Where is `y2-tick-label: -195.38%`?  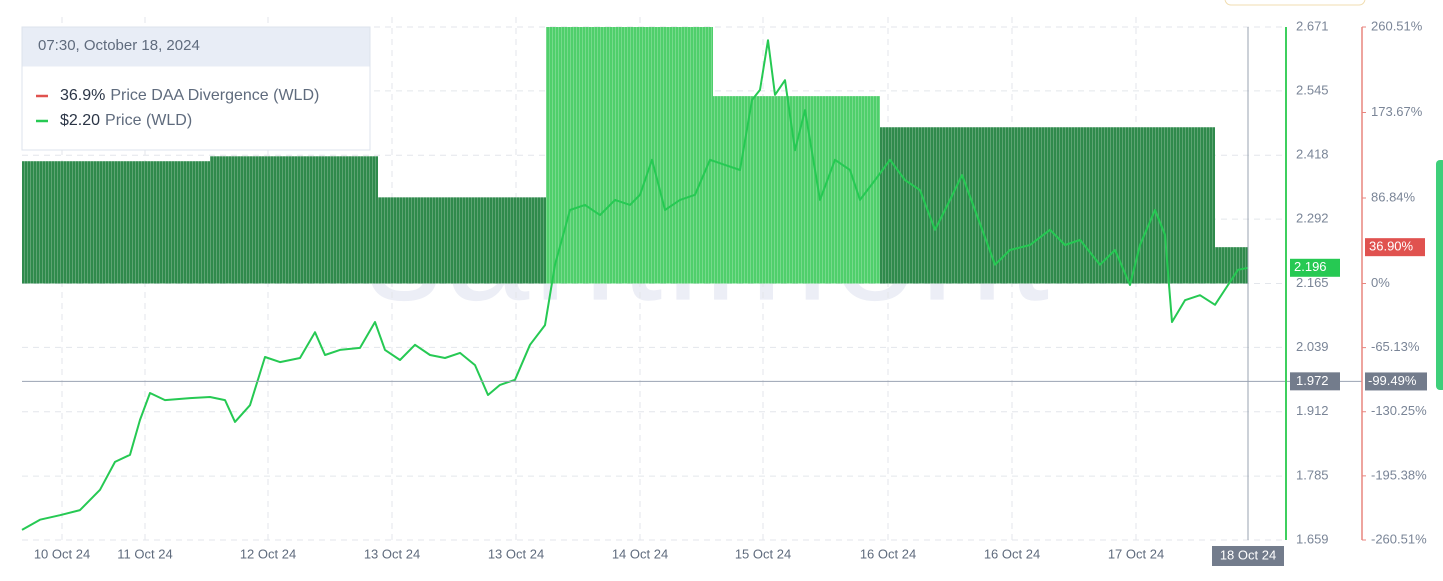 y2-tick-label: -195.38% is located at coordinates (1399, 474).